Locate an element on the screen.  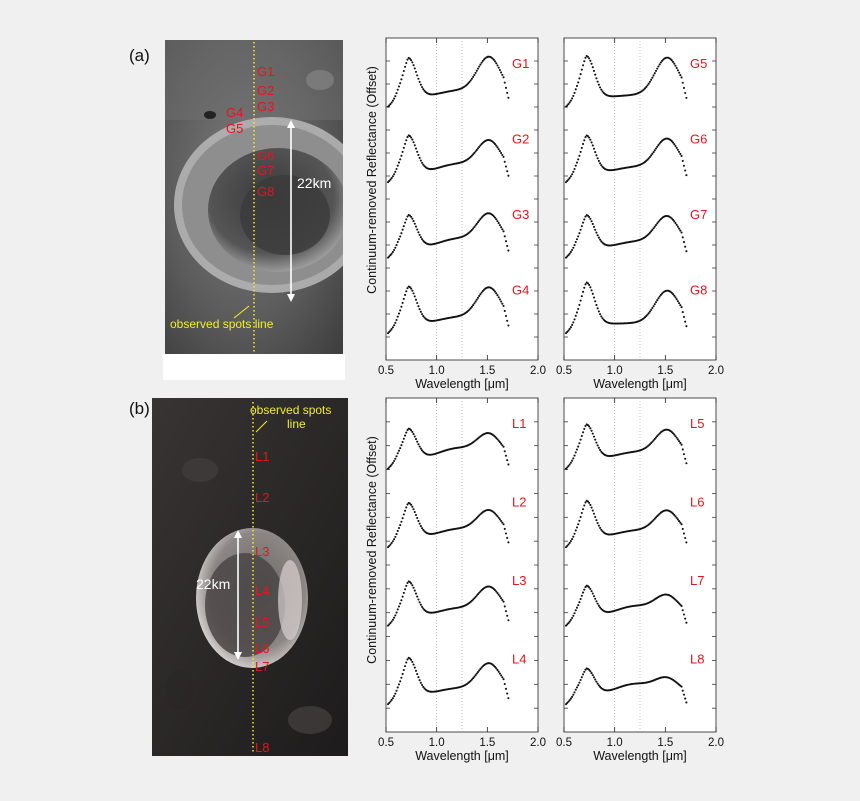
y-axis-label-a: Continuum-removed Reflectance (Offset) is located at coordinates (372, 180).